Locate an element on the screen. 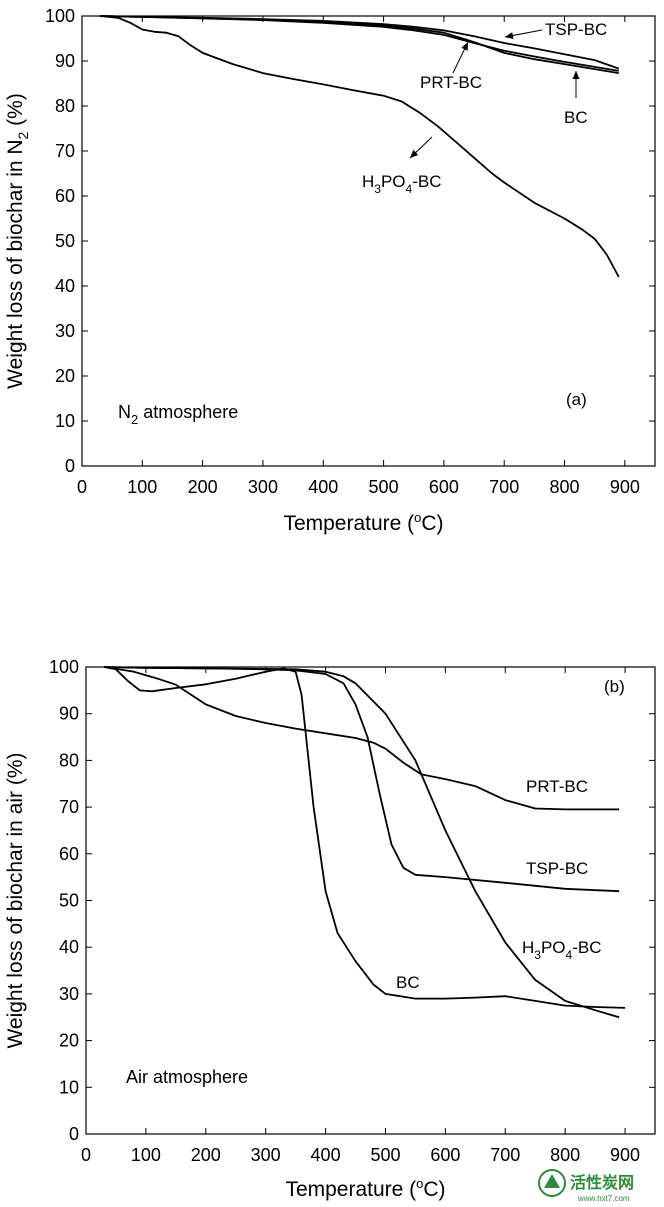  watermark-leaf-icon is located at coordinates (552, 1181).